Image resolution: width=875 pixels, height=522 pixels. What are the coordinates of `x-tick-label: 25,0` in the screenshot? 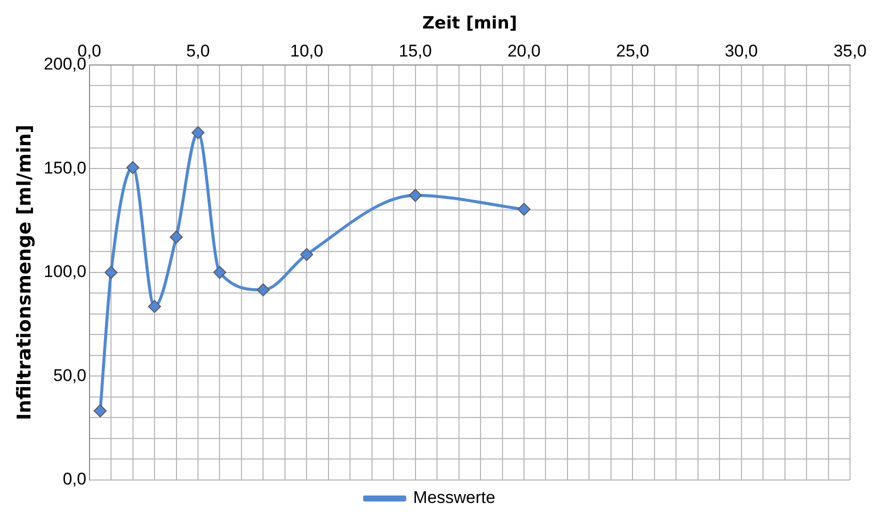 It's located at (633, 50).